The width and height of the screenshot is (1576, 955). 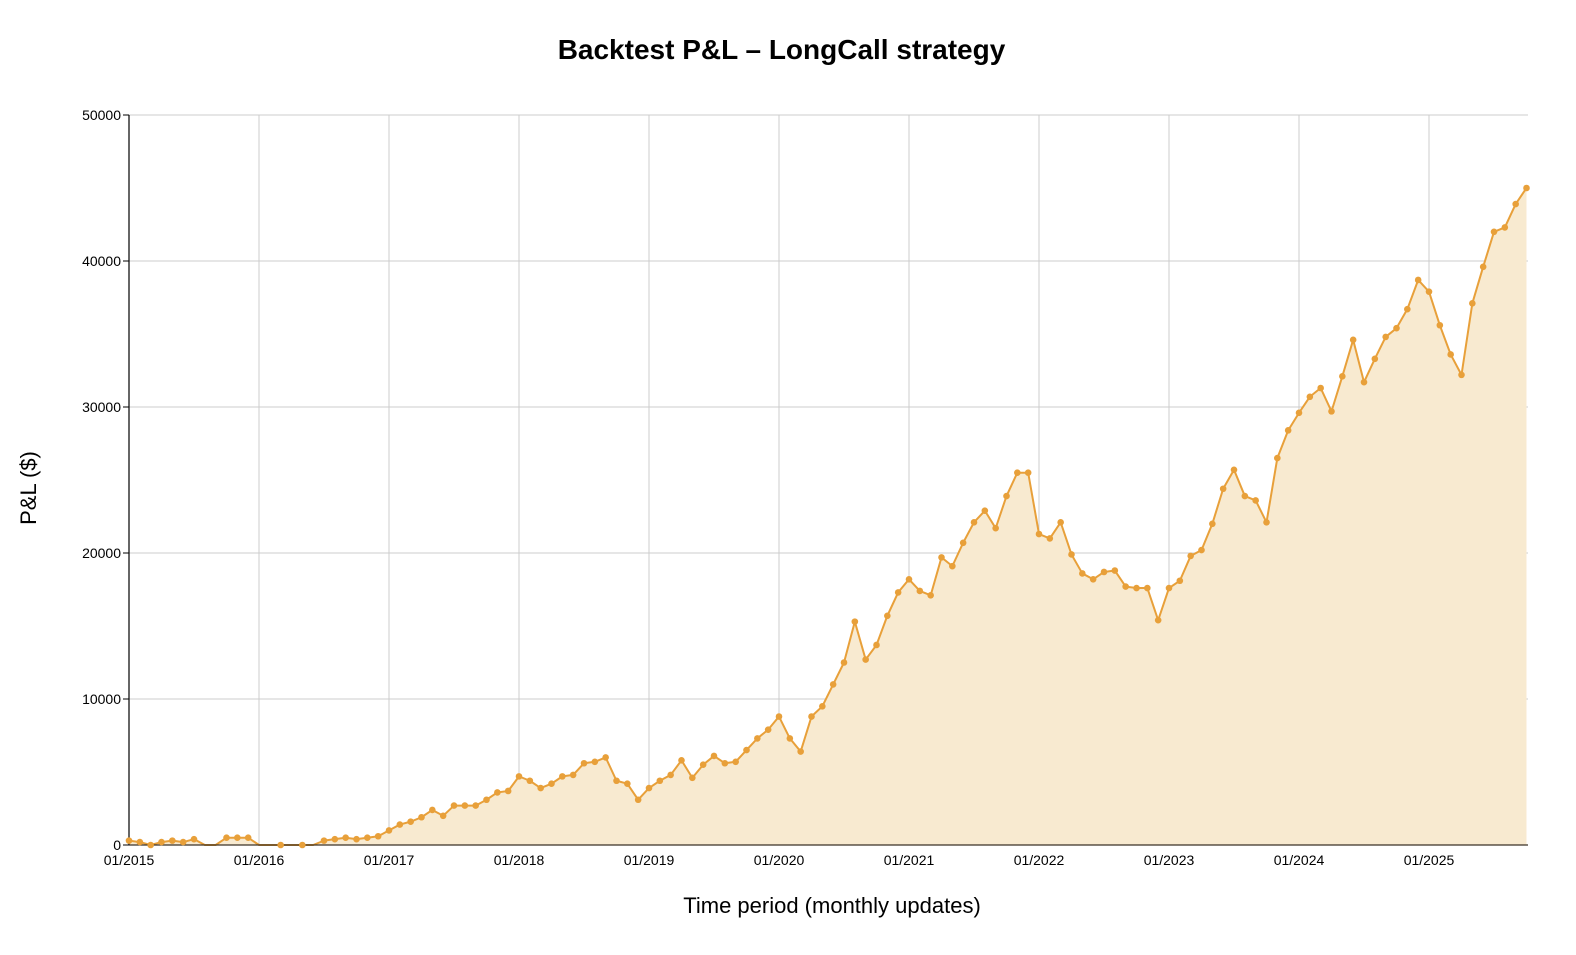 What do you see at coordinates (909, 860) in the screenshot?
I see `x-tick-label: 01/2021` at bounding box center [909, 860].